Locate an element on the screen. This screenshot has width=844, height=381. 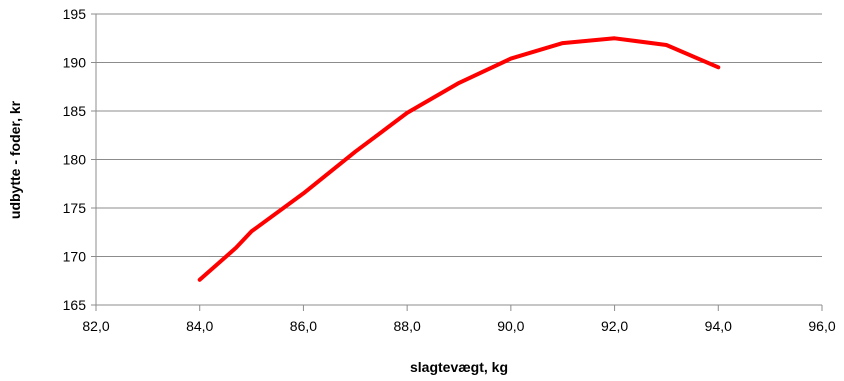
x-tick-label-0: 82,0 is located at coordinates (95, 326).